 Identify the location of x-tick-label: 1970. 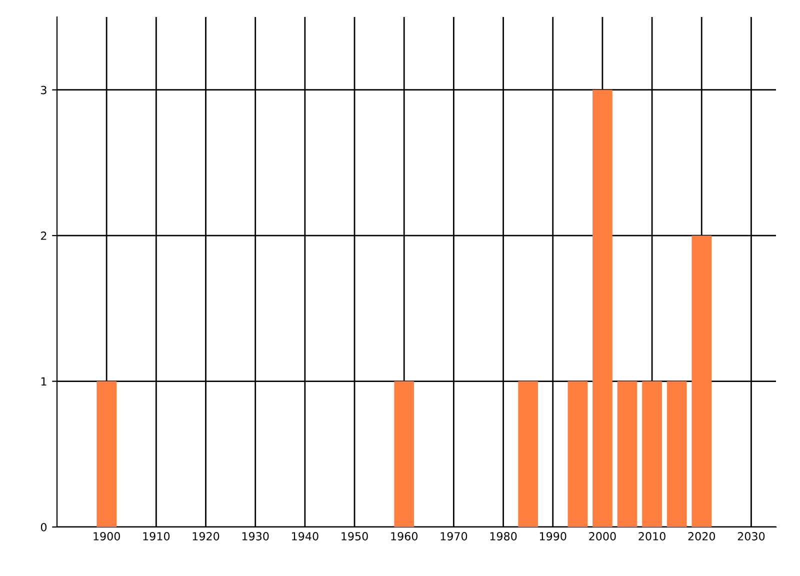
(454, 536).